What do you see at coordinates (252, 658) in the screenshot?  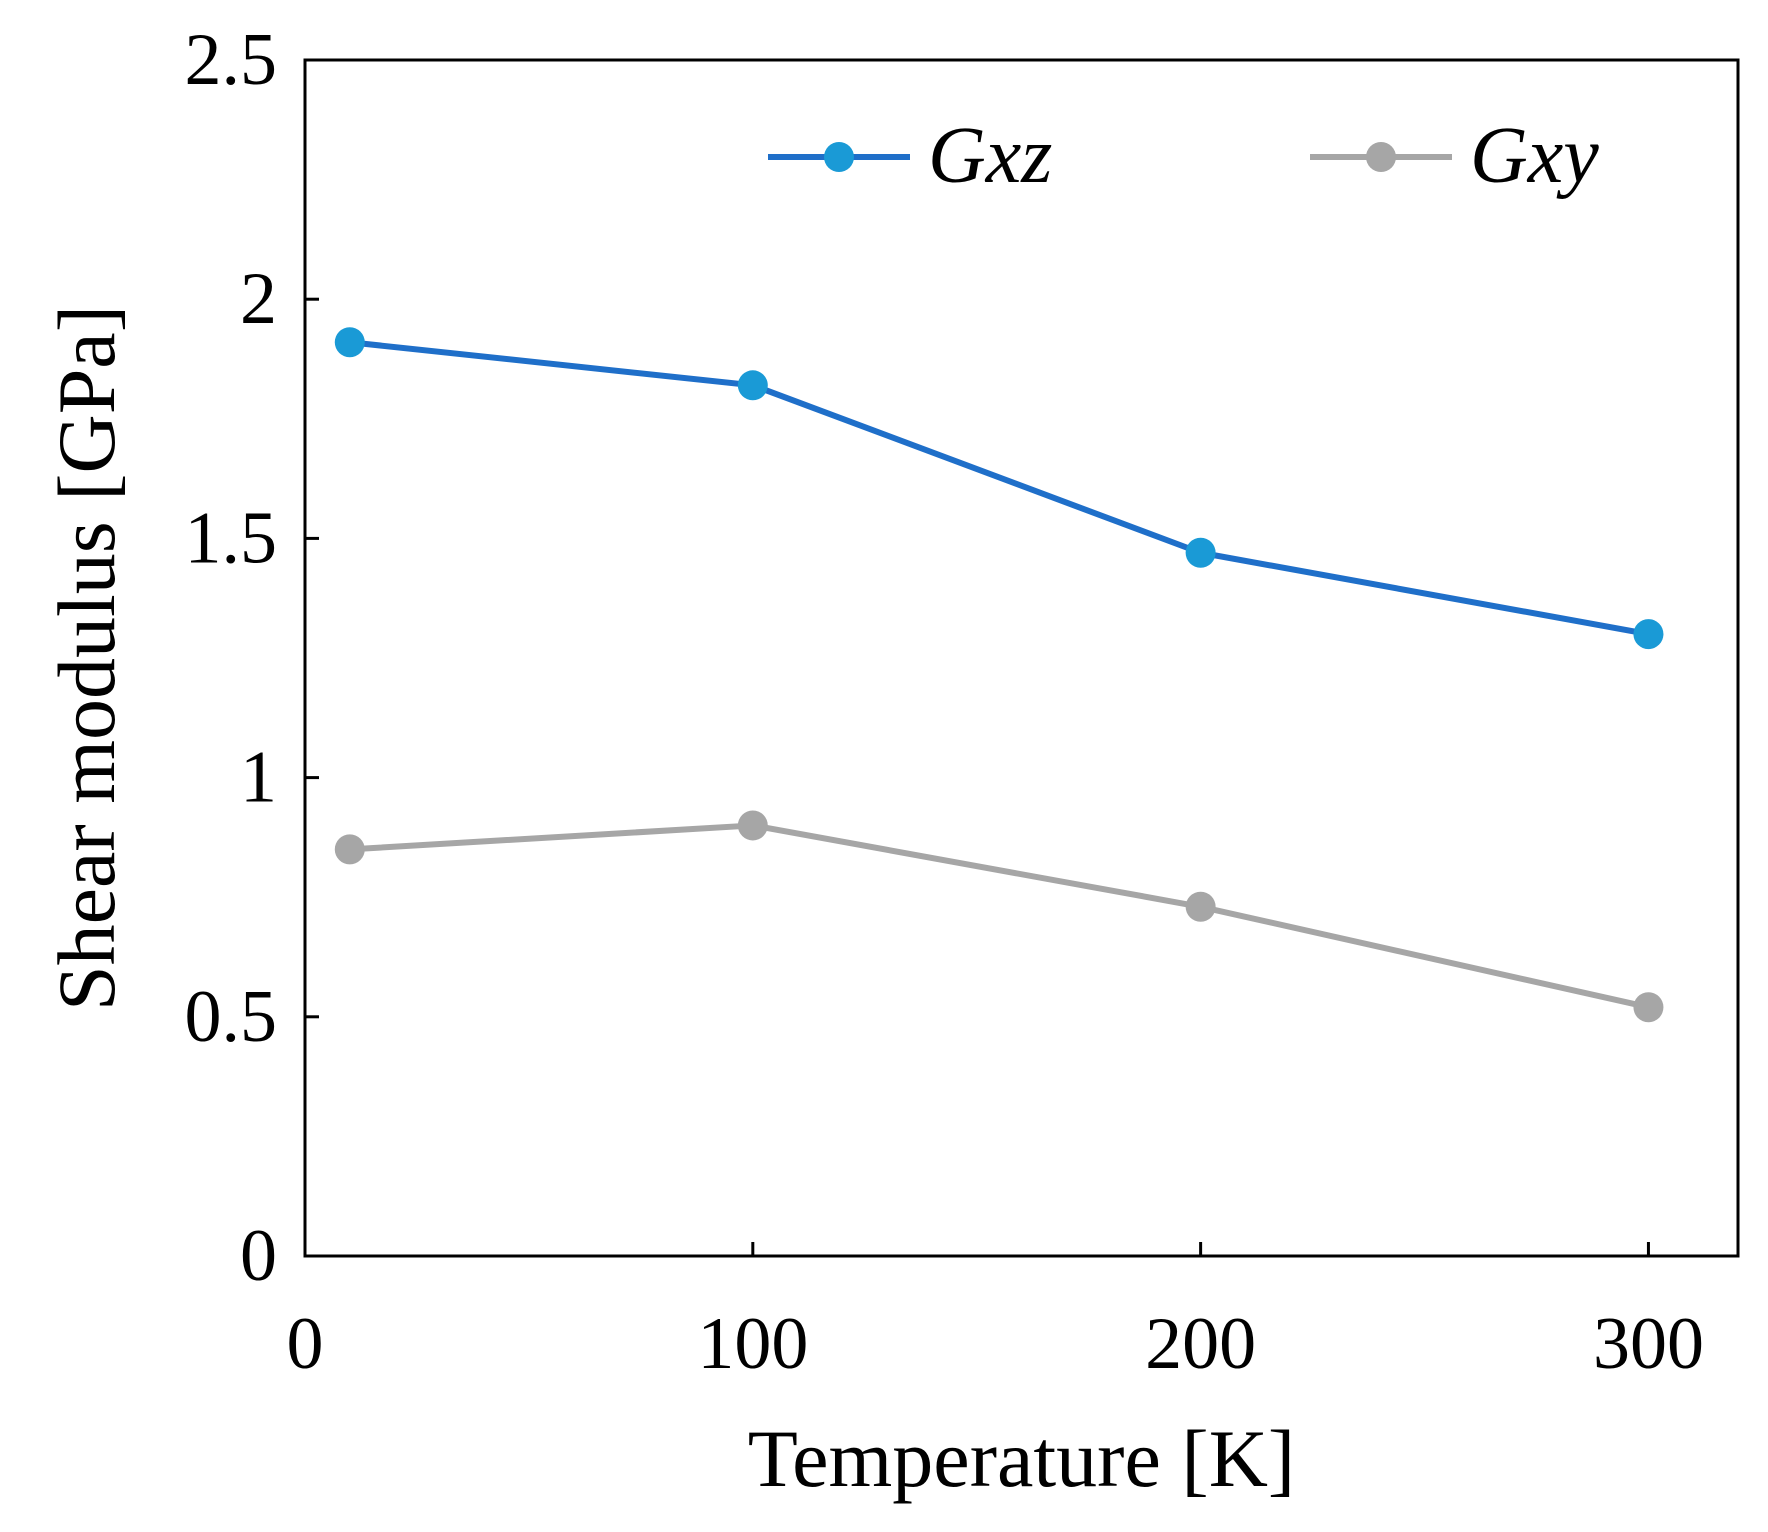 I see `y-axis: 0 0.5 1 1.5 2 2.5` at bounding box center [252, 658].